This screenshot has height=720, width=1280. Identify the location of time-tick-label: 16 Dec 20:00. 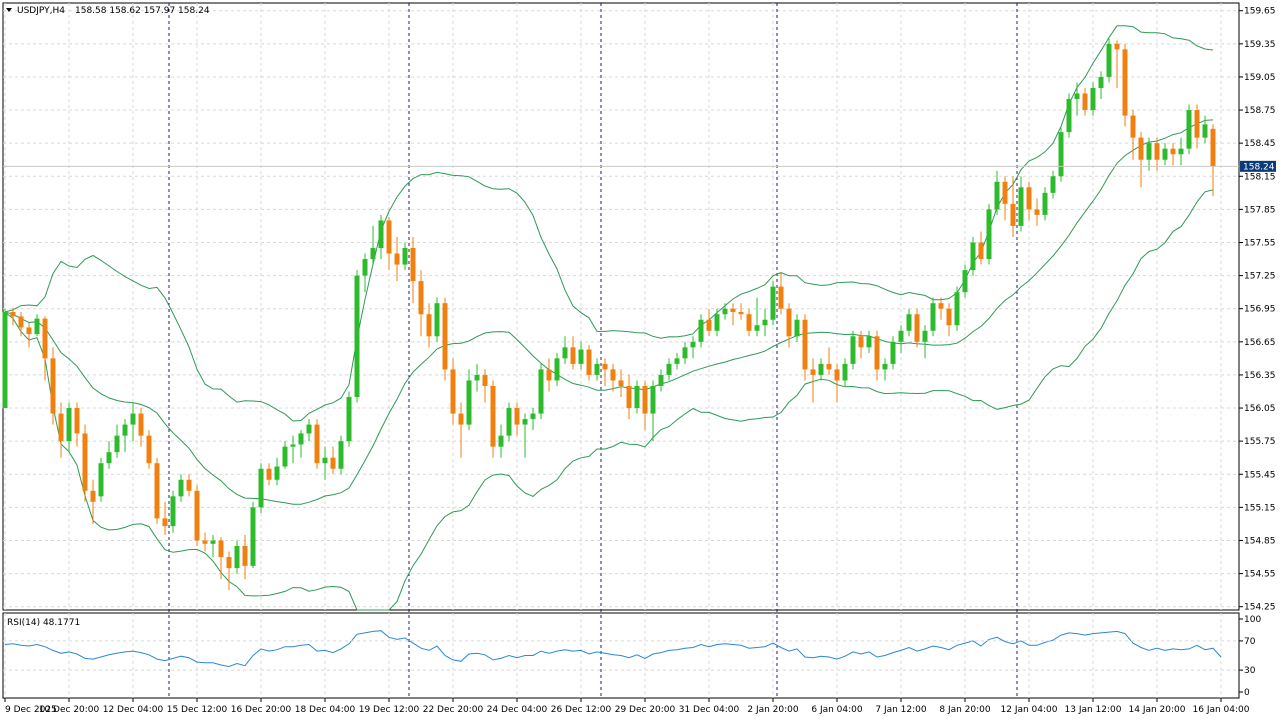
(261, 710).